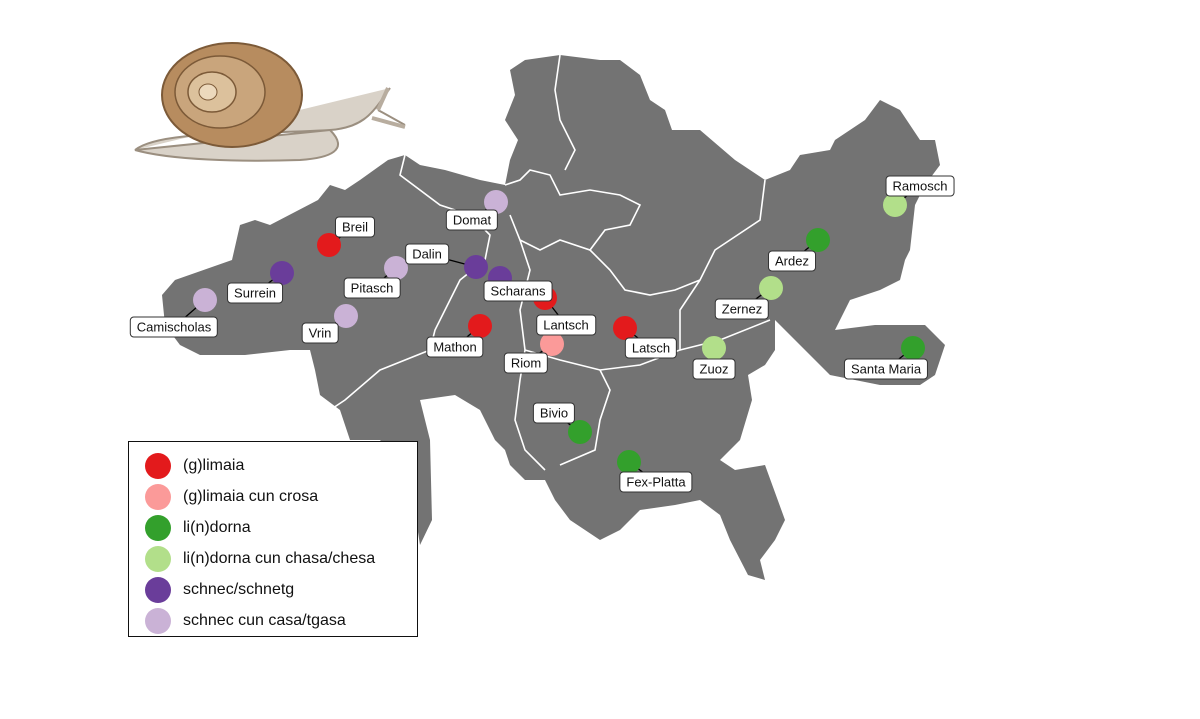 This screenshot has width=1200, height=719. What do you see at coordinates (566, 325) in the screenshot?
I see `place-label: Lantsch` at bounding box center [566, 325].